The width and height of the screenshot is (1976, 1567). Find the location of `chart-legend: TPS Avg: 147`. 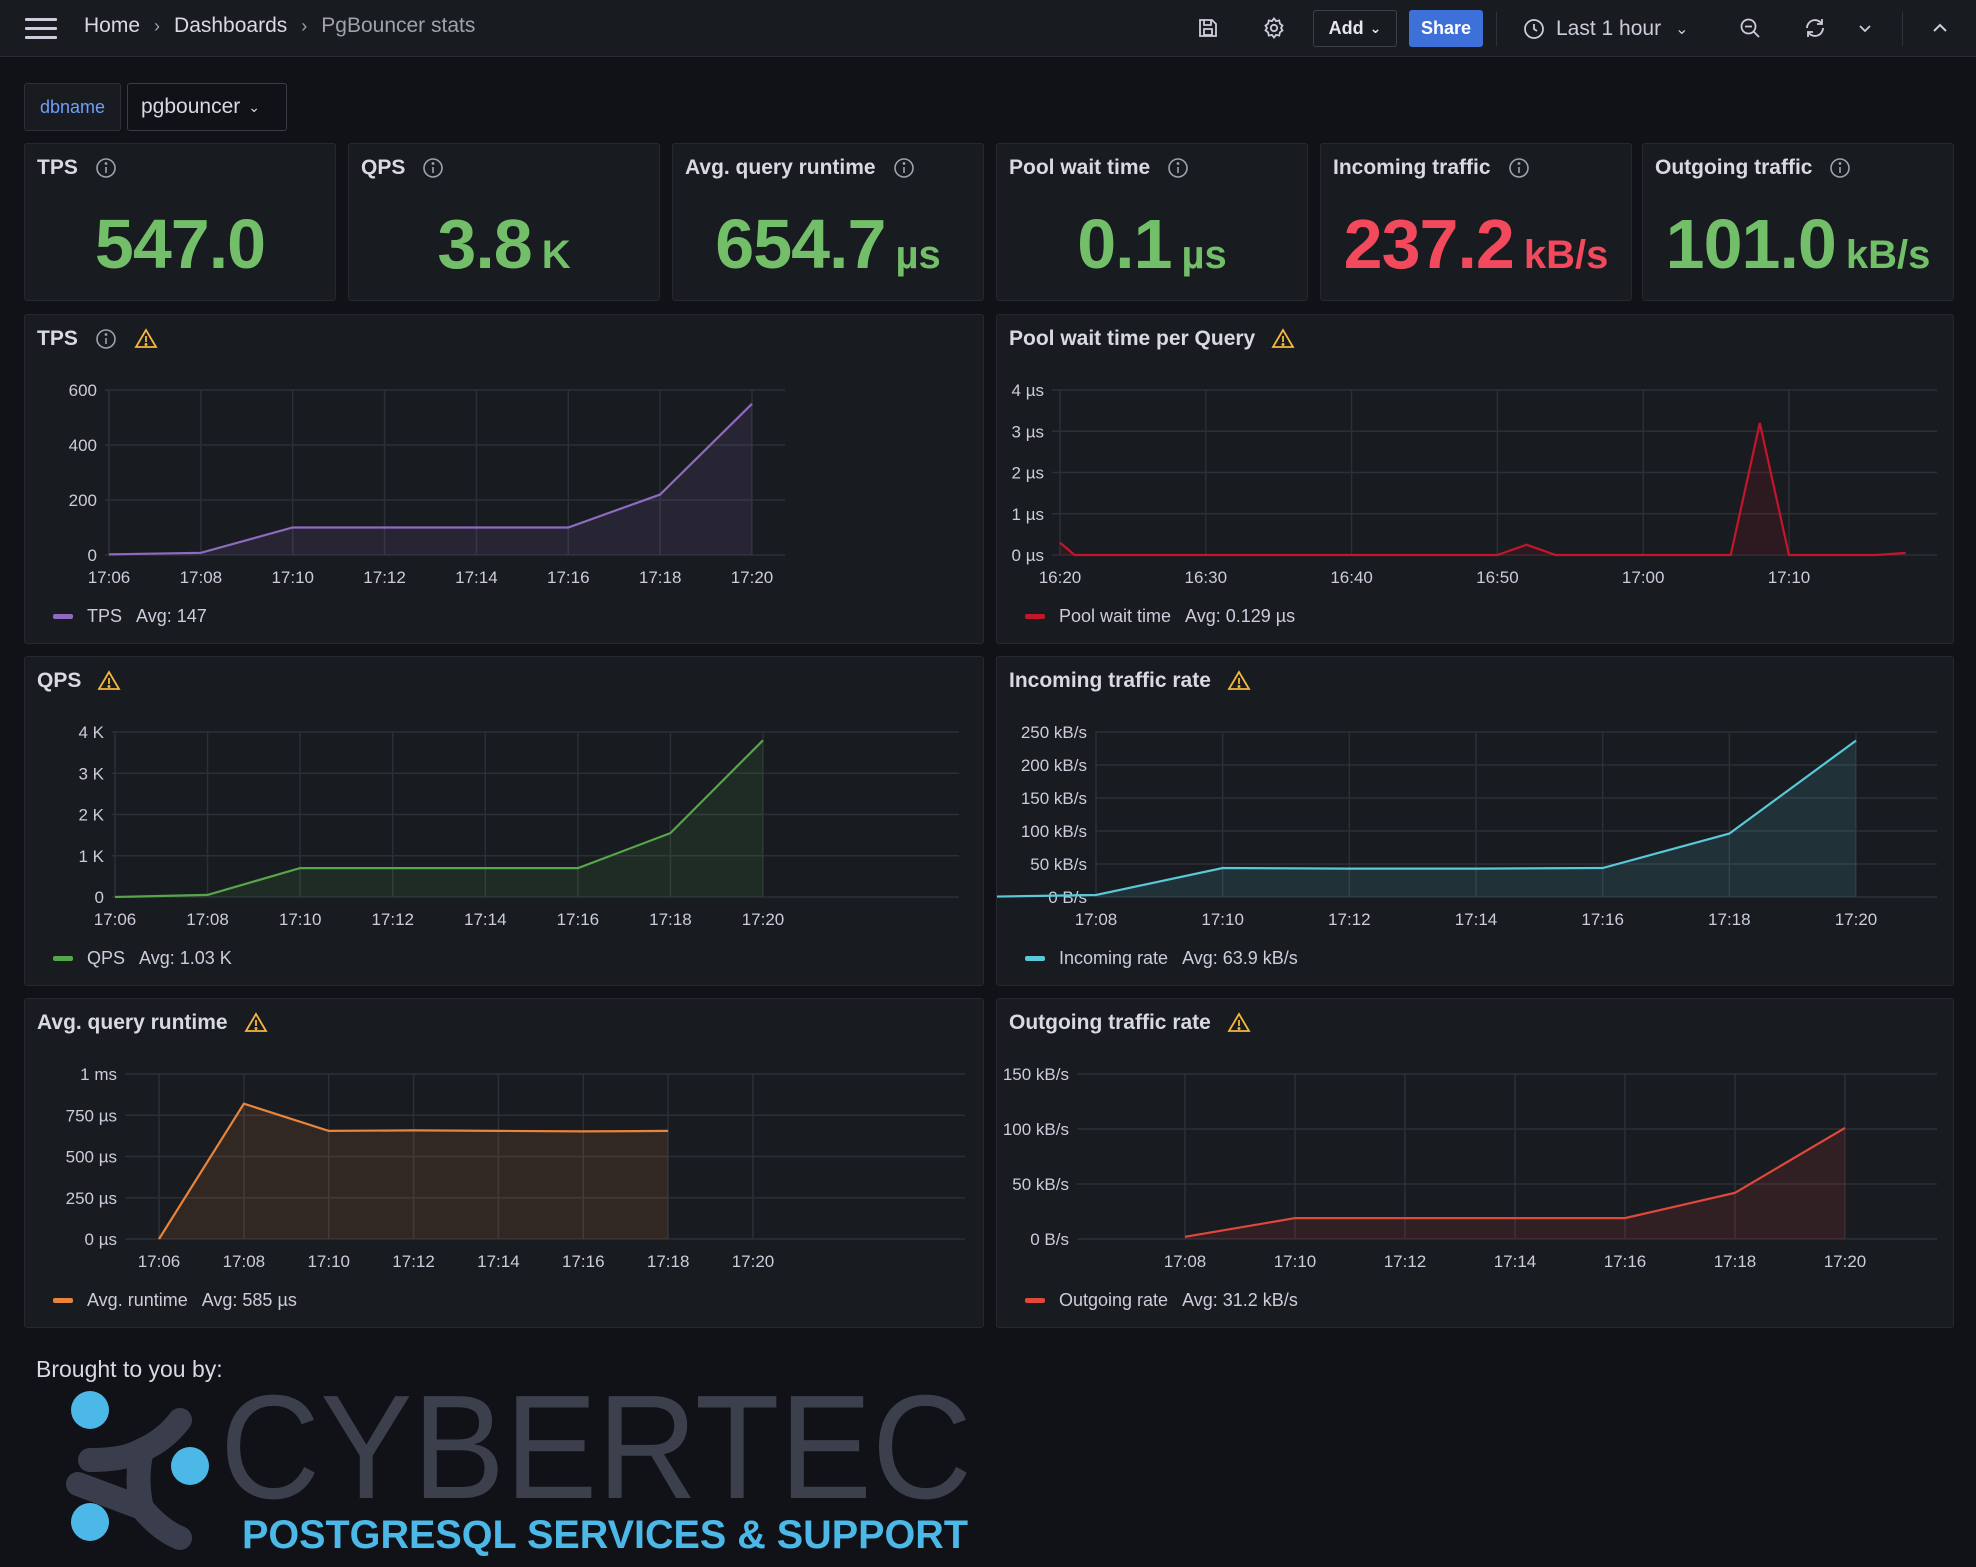

chart-legend: TPS Avg: 147 is located at coordinates (130, 616).